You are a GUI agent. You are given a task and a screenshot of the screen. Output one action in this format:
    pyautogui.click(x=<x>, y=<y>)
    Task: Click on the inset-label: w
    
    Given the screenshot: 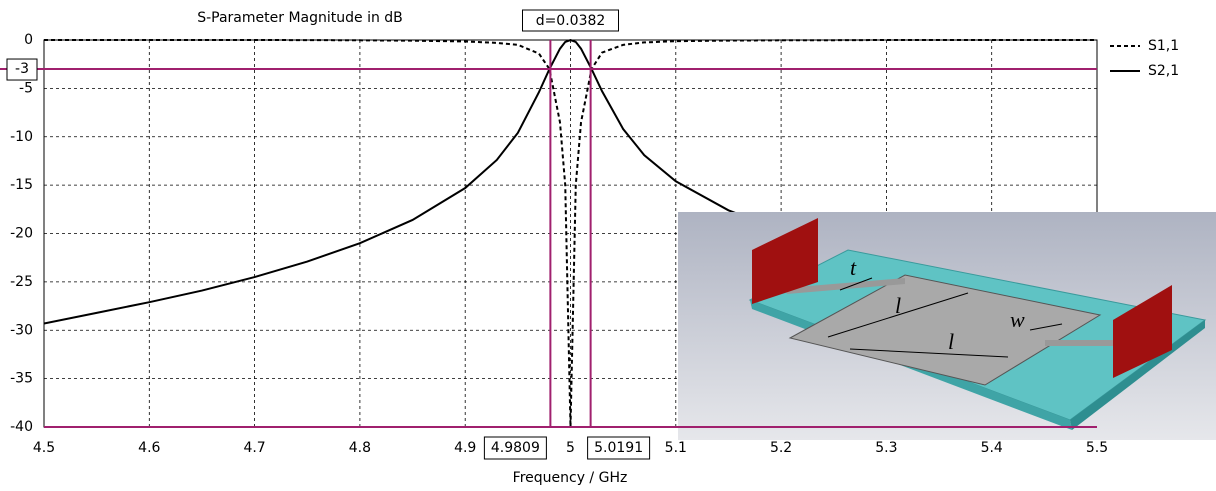 What is the action you would take?
    pyautogui.click(x=1017, y=319)
    